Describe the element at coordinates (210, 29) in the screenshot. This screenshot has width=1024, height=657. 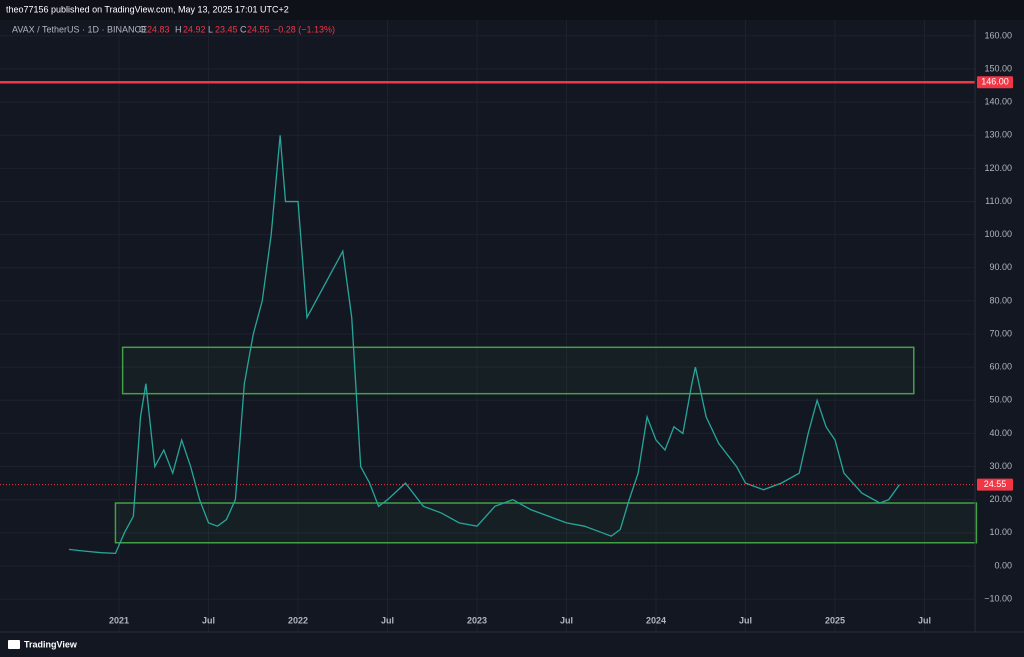
I see `low-label: L` at that location.